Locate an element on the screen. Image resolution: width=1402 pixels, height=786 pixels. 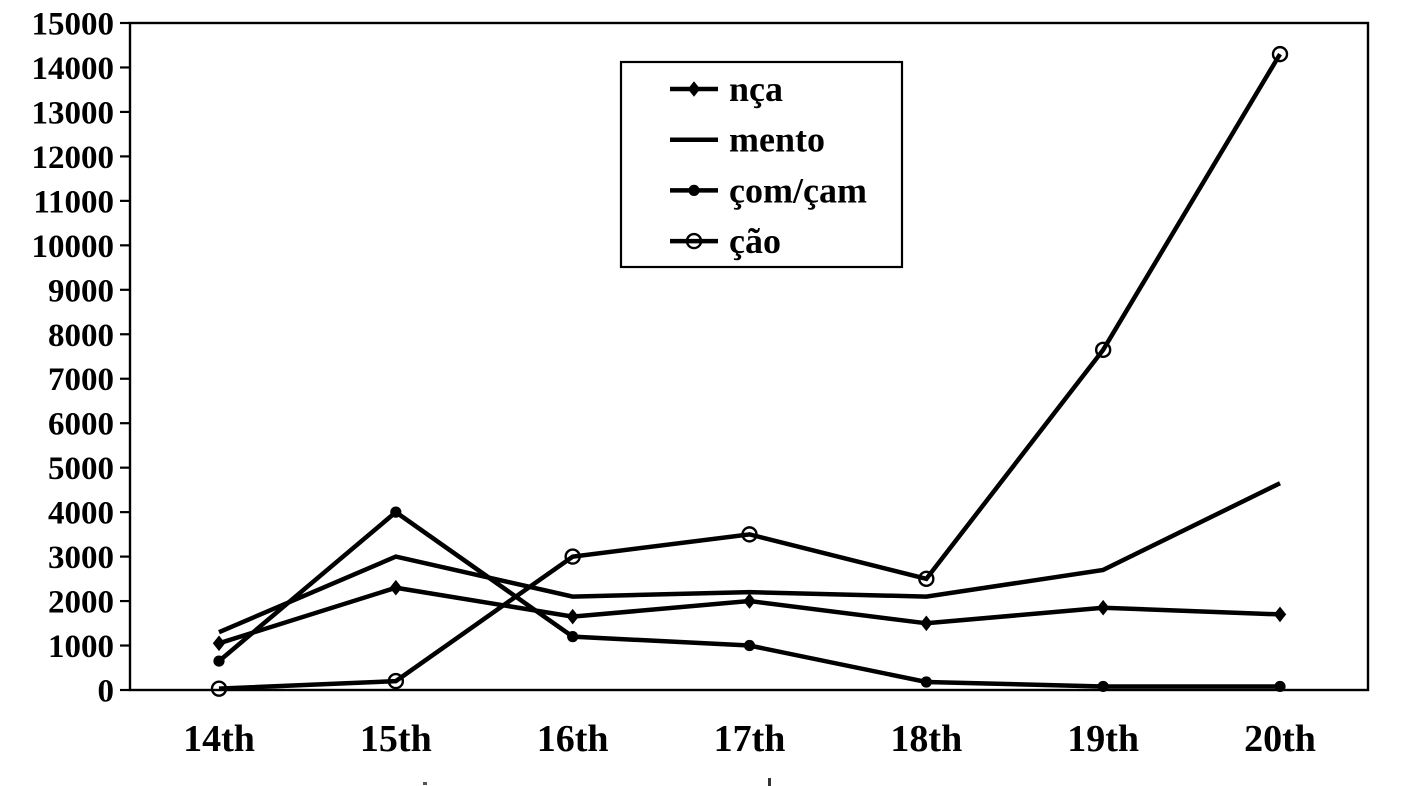
x-category-label: 17th is located at coordinates (750, 739).